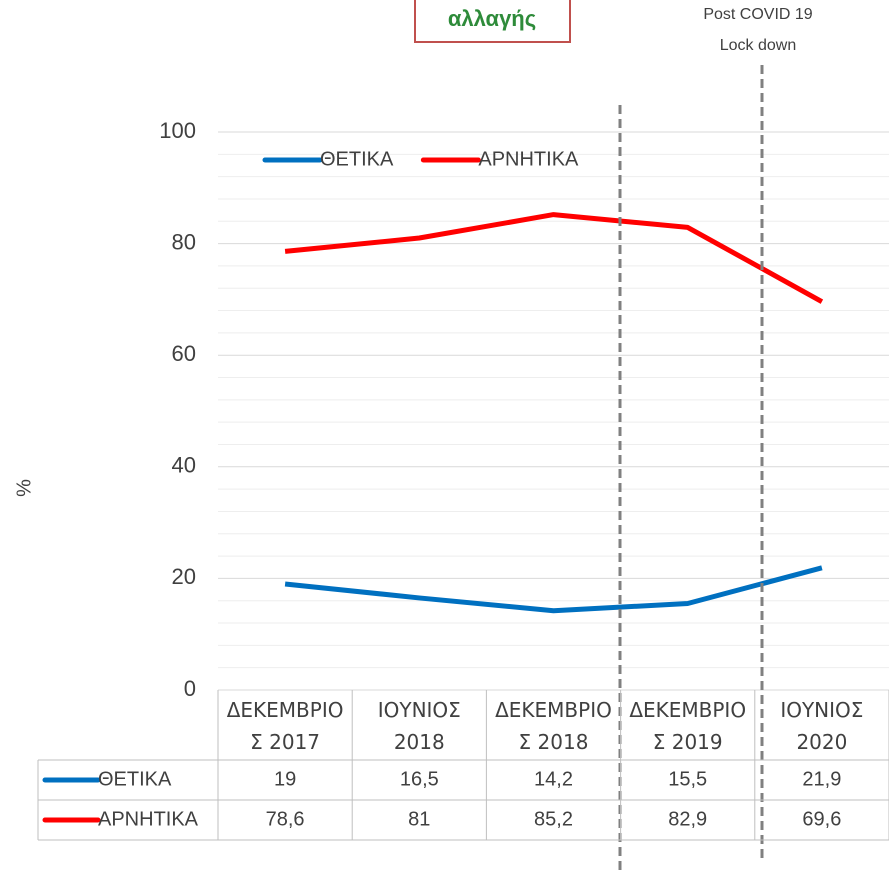 This screenshot has height=872, width=889. I want to click on legend-label: ΑΡΝΗΤΙΚΑ, so click(528, 159).